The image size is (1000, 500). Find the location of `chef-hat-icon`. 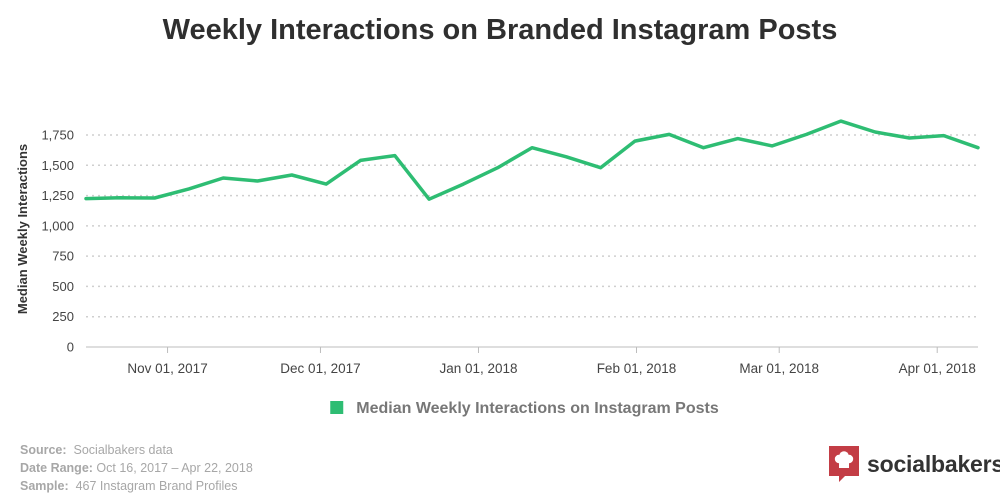

chef-hat-icon is located at coordinates (844, 464).